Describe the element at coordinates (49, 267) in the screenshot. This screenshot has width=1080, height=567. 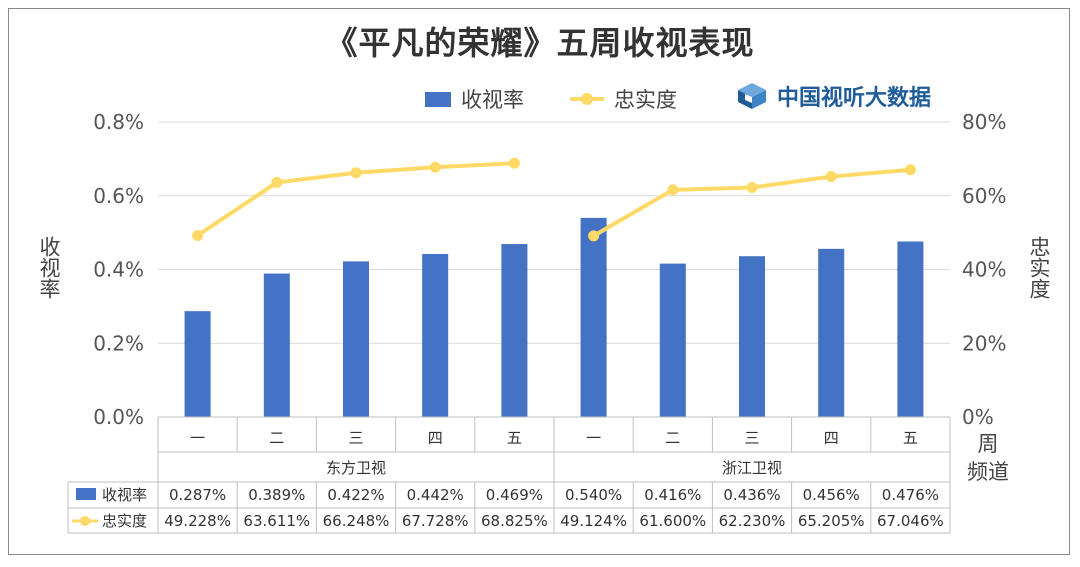
I see `left-axis-title: 收视率` at that location.